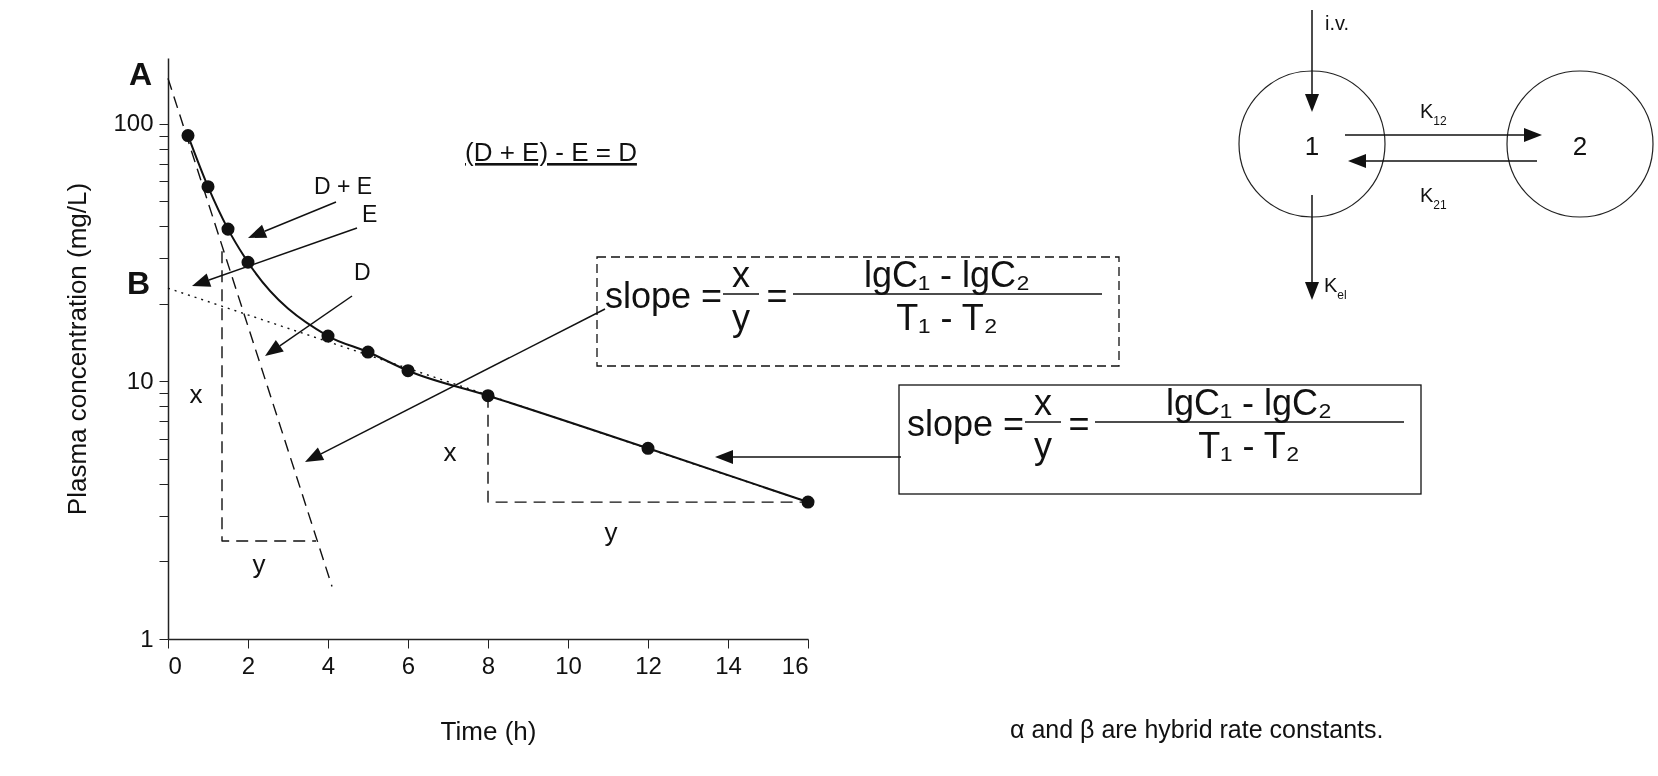  Describe the element at coordinates (966, 423) in the screenshot. I see `text: slope =` at that location.